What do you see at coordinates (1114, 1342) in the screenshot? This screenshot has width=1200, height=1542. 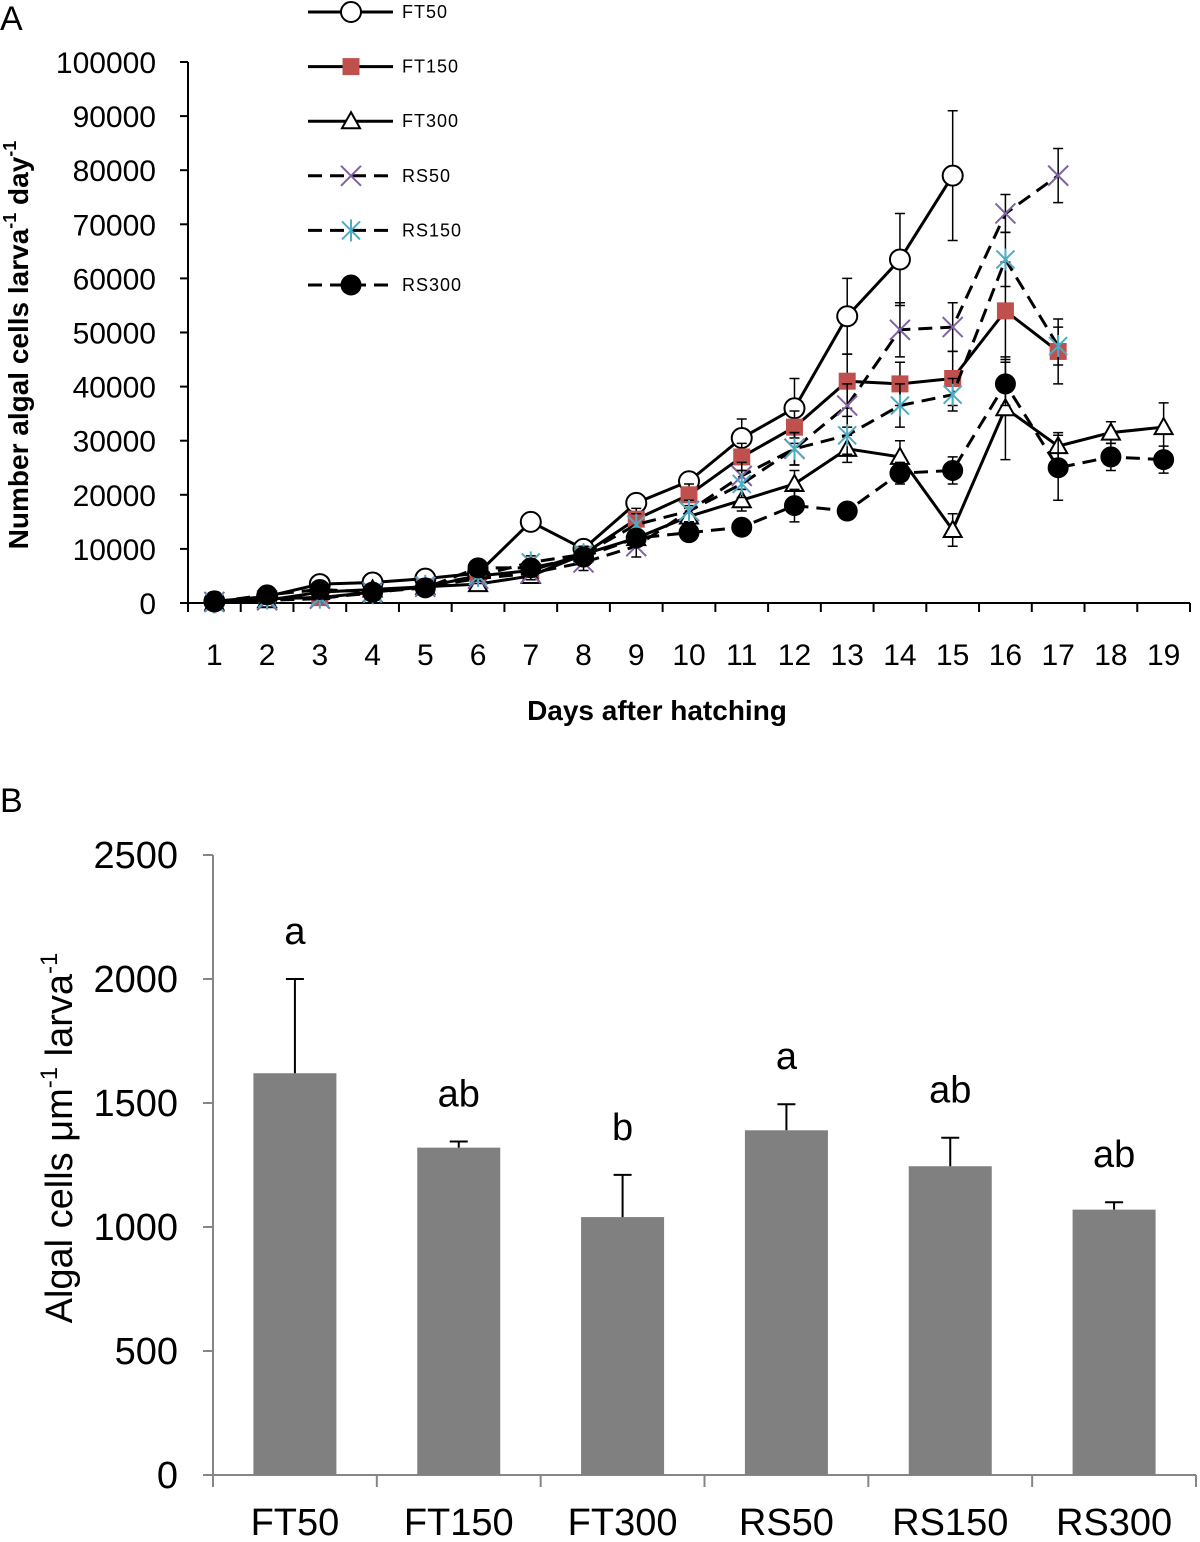 I see `bar-rs300` at bounding box center [1114, 1342].